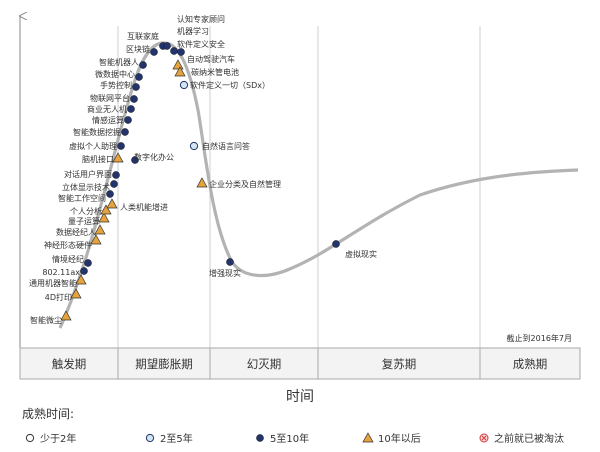 This screenshot has height=452, width=600. I want to click on tech-point: 情境经纪, so click(72, 260).